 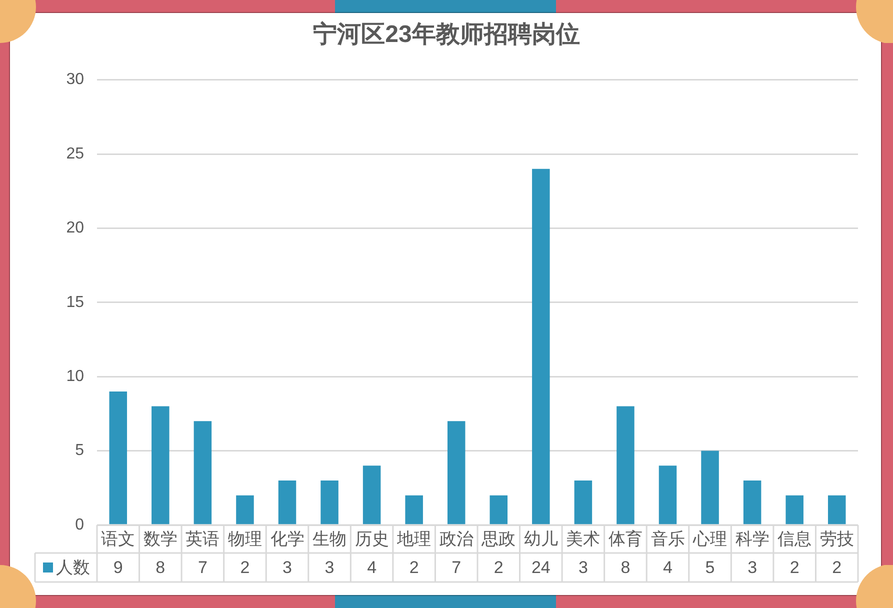 What do you see at coordinates (75, 153) in the screenshot?
I see `y-tick-label: 25` at bounding box center [75, 153].